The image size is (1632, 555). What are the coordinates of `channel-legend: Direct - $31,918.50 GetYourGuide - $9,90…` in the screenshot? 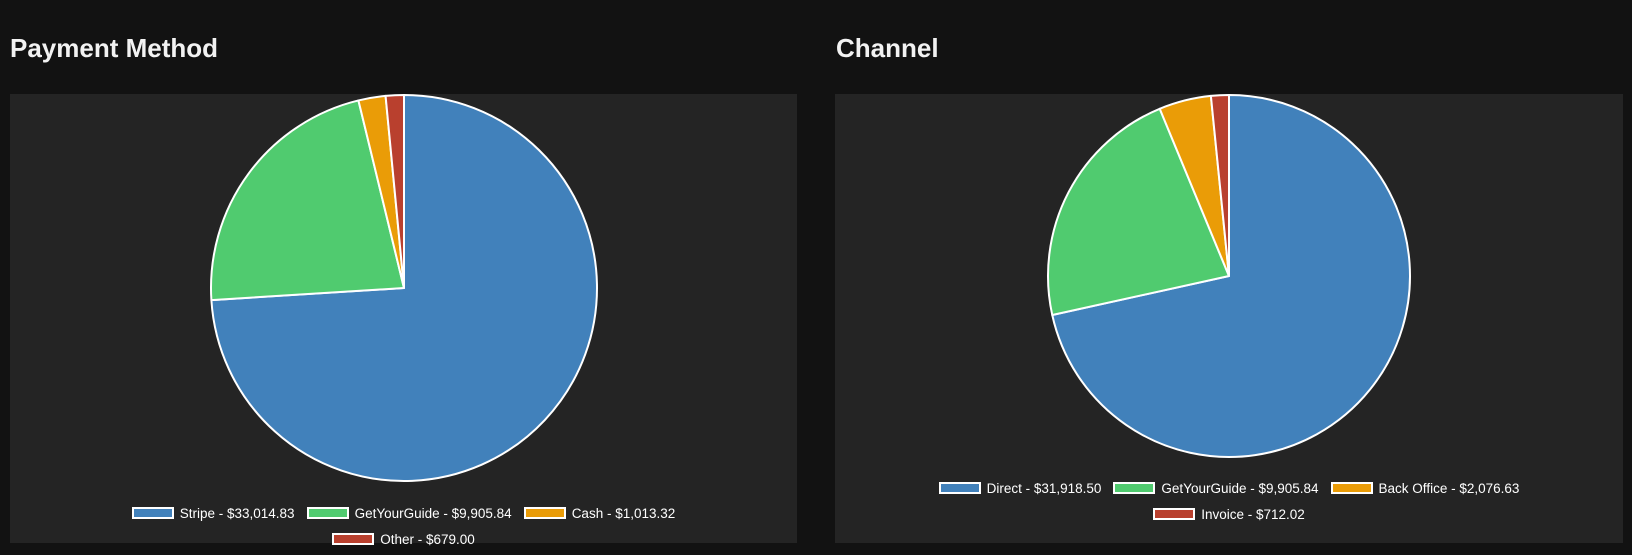 It's located at (1229, 501).